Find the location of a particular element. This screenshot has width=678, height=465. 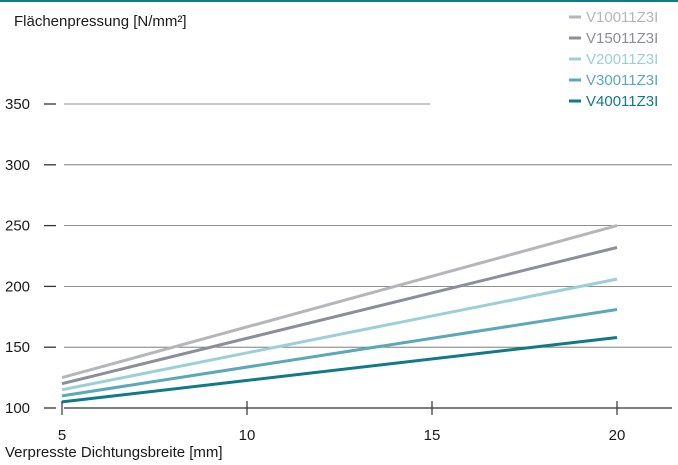

y-tick-label: 300 is located at coordinates (17, 165).